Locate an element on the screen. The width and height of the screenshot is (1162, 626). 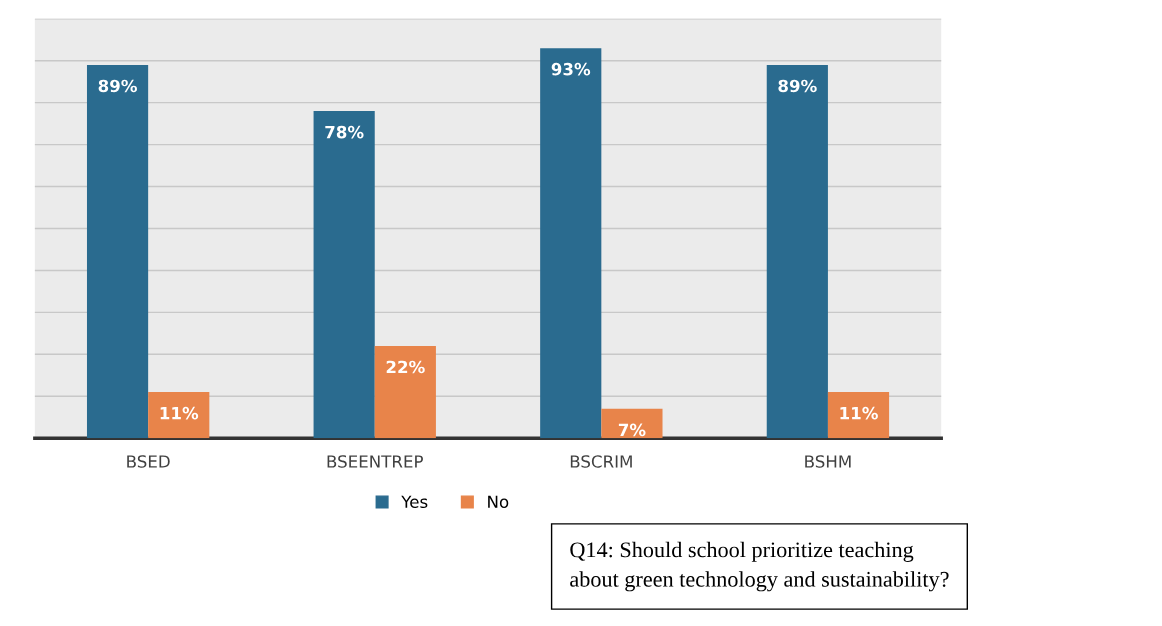
data-label: 78% is located at coordinates (344, 132).